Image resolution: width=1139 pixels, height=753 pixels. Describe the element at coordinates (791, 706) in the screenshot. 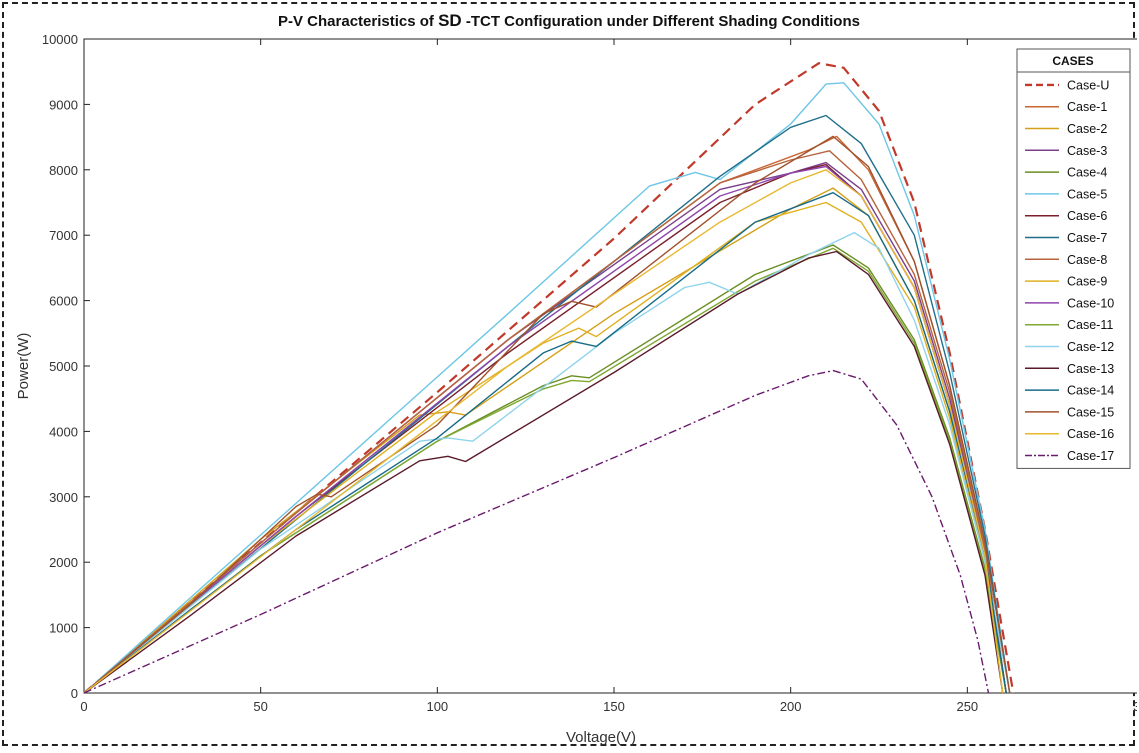

I see `x-tick-label: 200` at that location.